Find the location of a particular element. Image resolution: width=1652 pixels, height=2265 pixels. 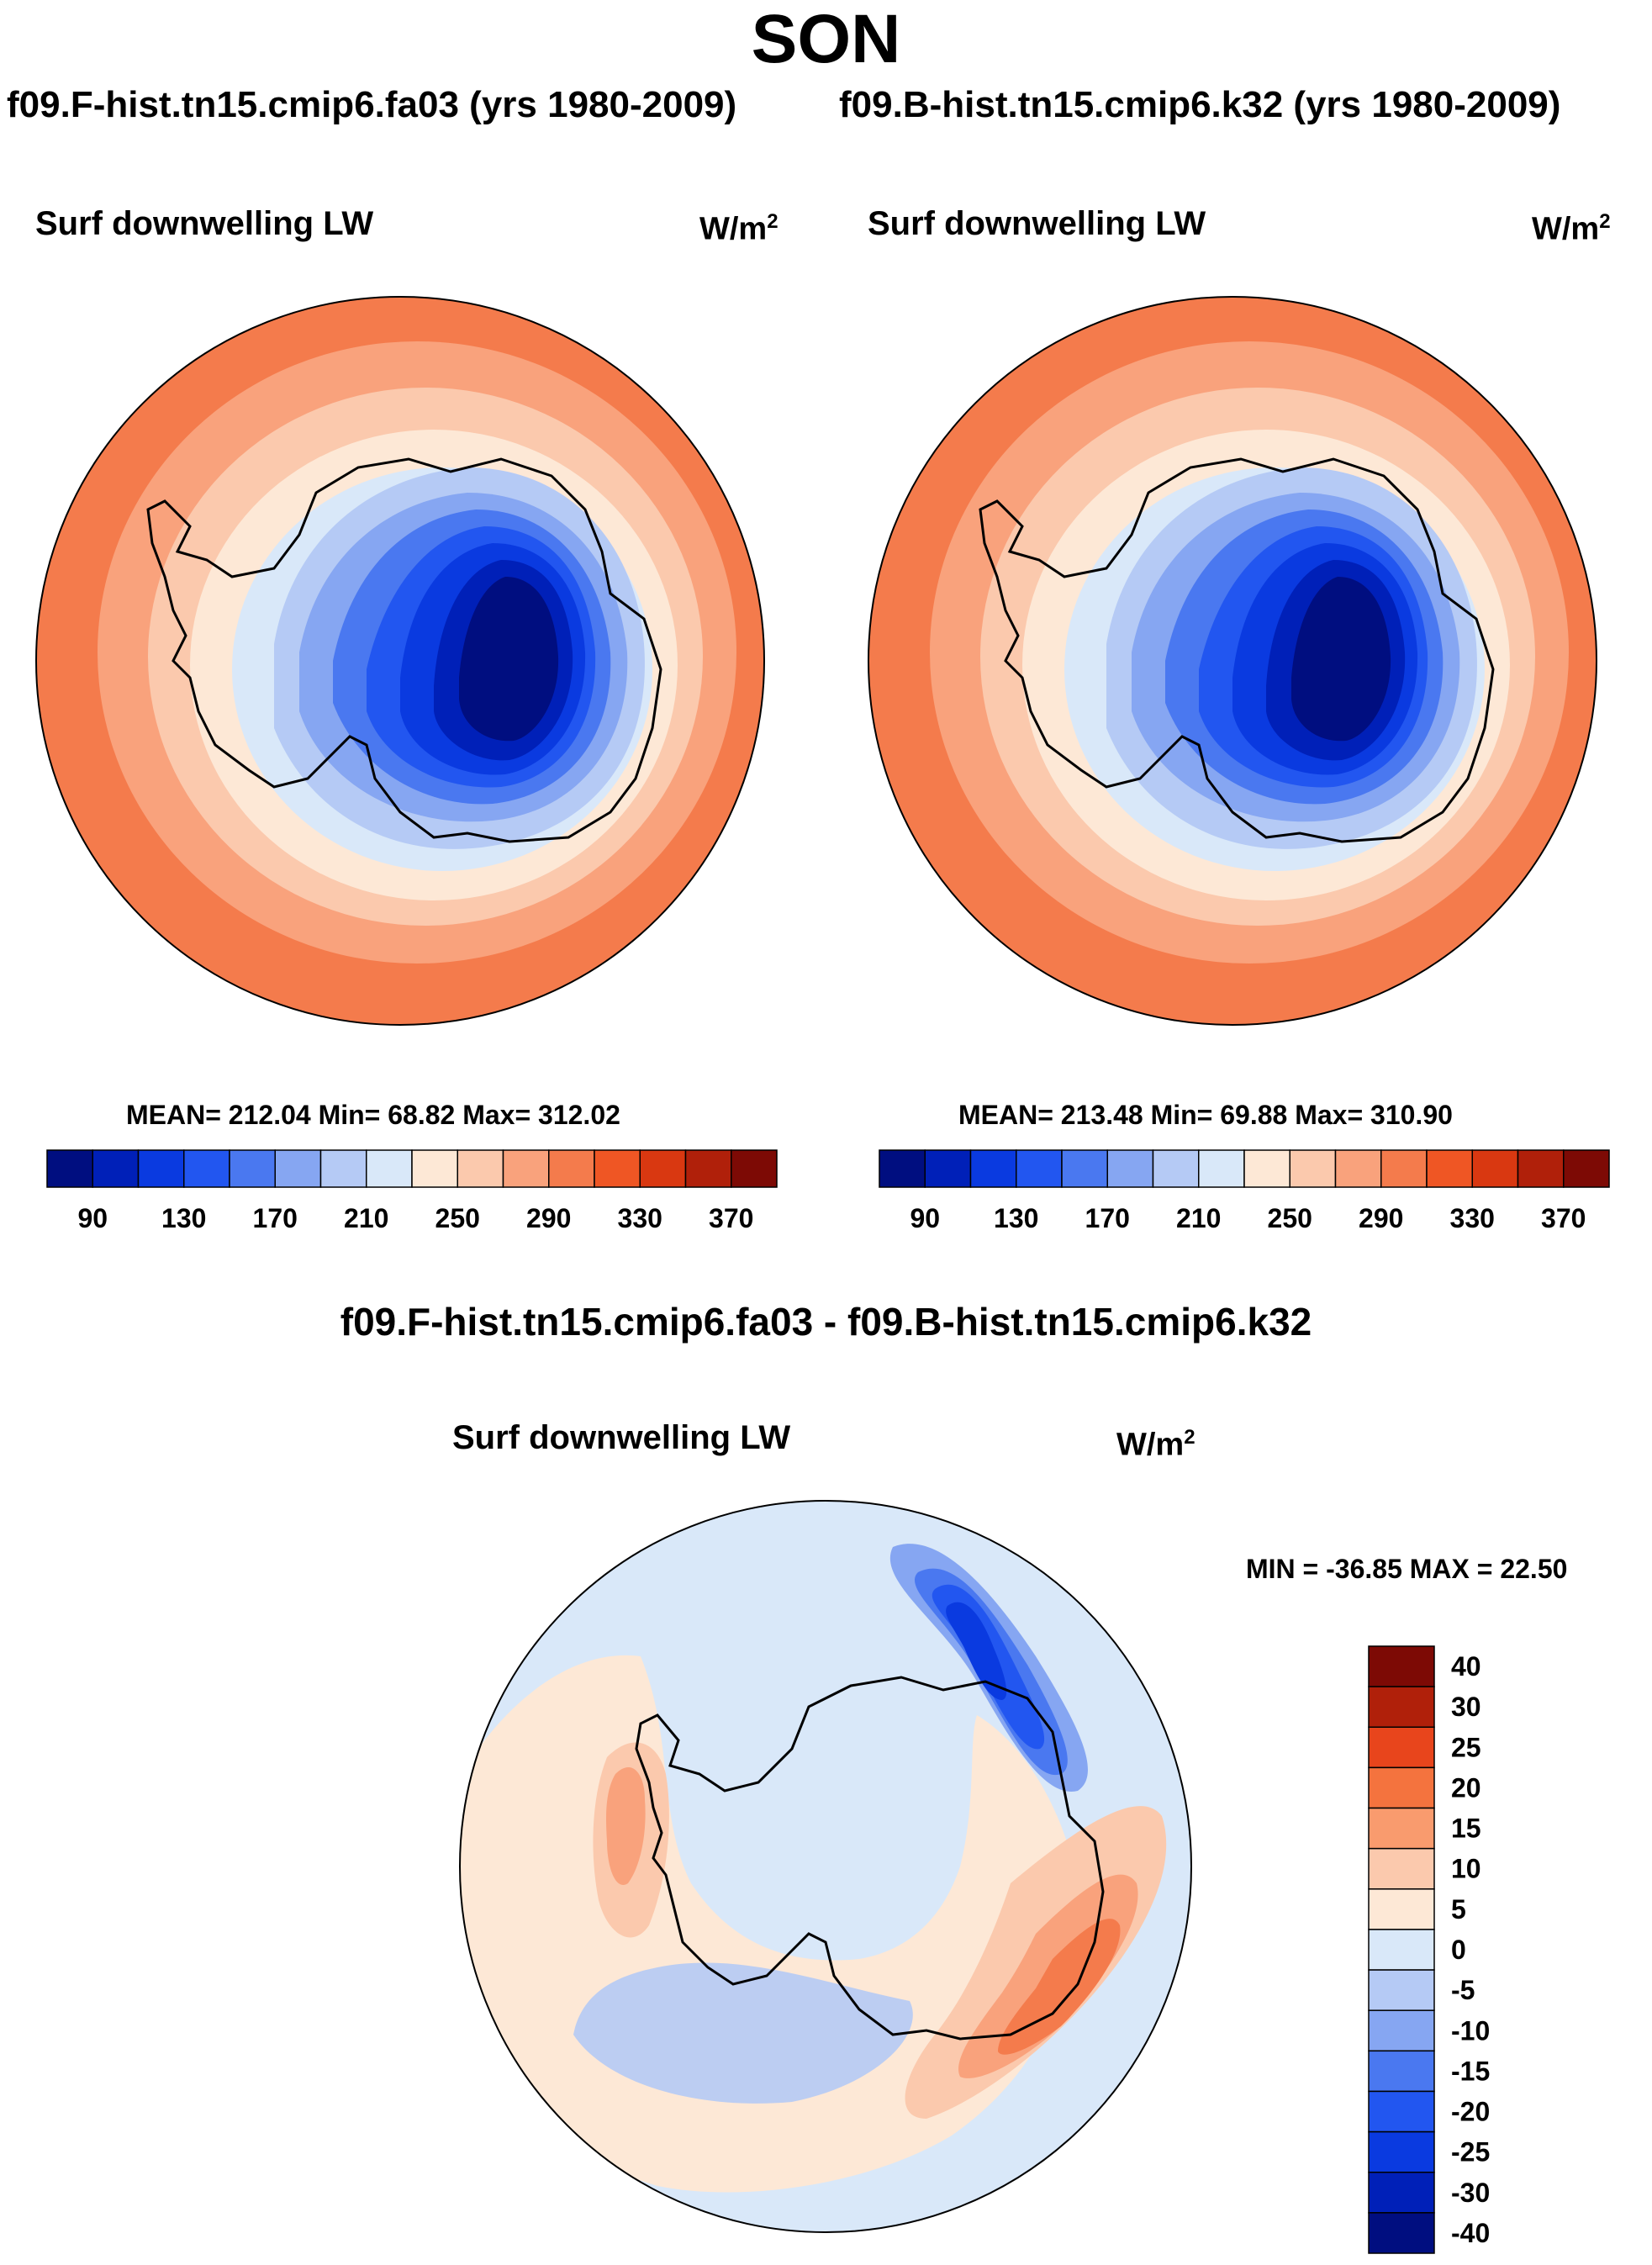

colorbar-tick-label: 25 is located at coordinates (1466, 1747).